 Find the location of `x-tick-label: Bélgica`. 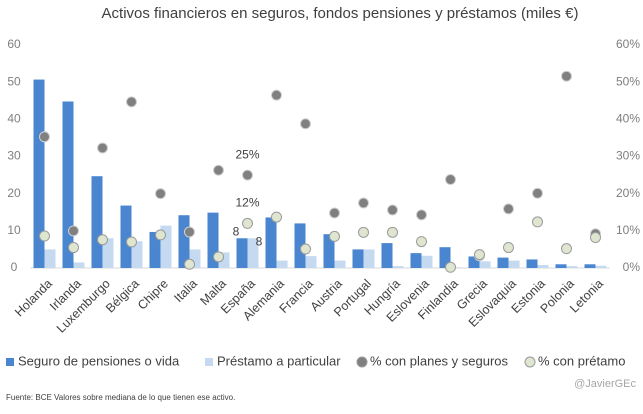

x-tick-label: Bélgica is located at coordinates (122, 296).